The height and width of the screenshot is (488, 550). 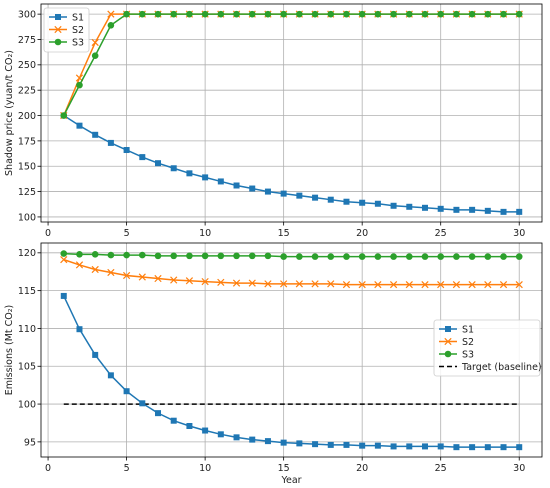 I want to click on legend-label: S3, so click(x=78, y=42).